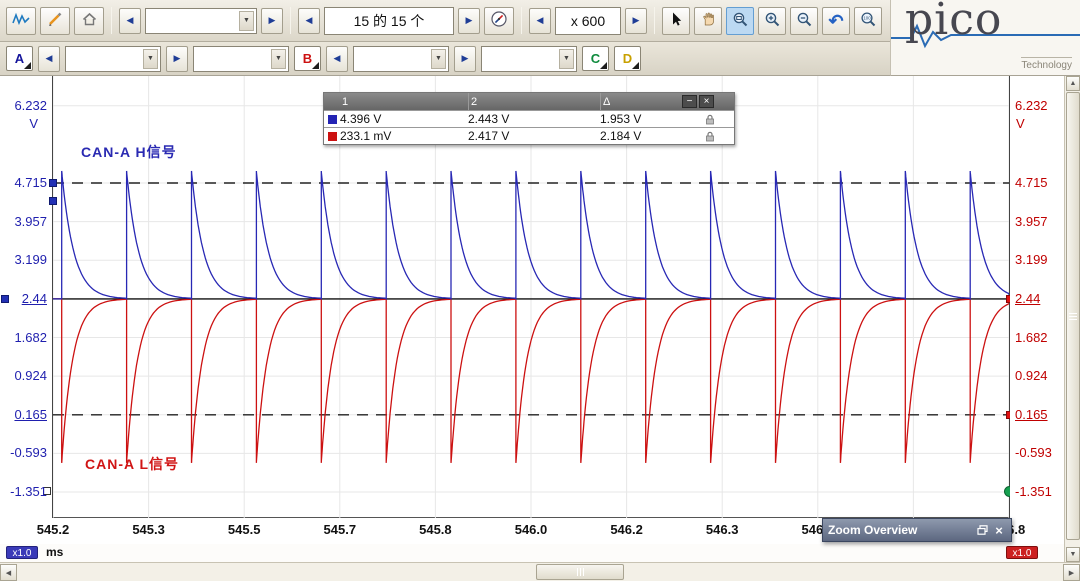  What do you see at coordinates (1073, 554) in the screenshot?
I see `scroll-down-icon: ▼` at bounding box center [1073, 554].